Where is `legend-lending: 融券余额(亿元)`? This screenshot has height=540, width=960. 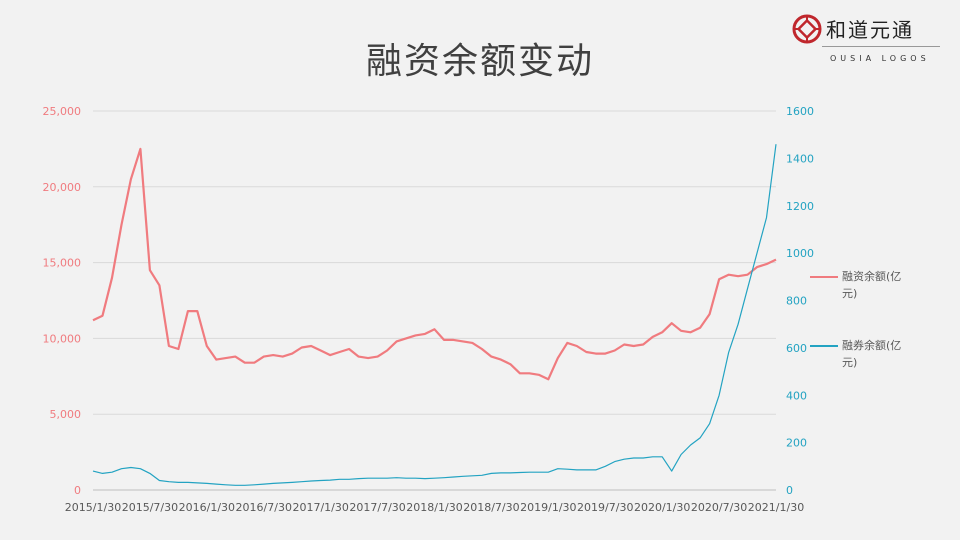
legend-lending: 融券余额(亿元) is located at coordinates (863, 354).